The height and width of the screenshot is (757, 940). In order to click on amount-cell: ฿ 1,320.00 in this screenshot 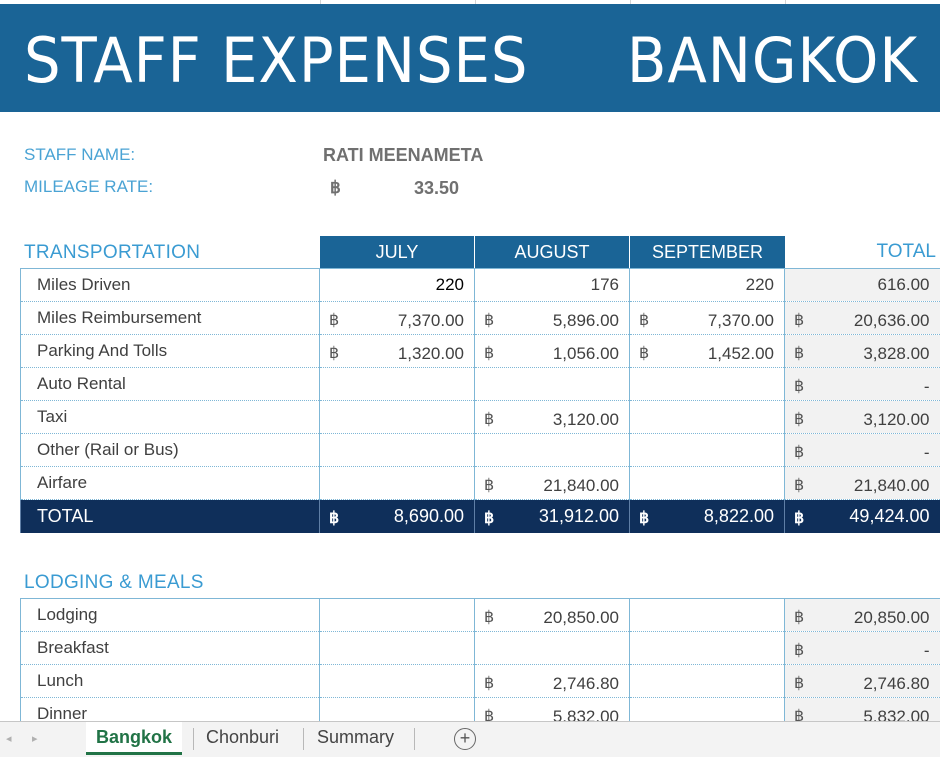, I will do `click(397, 351)`.